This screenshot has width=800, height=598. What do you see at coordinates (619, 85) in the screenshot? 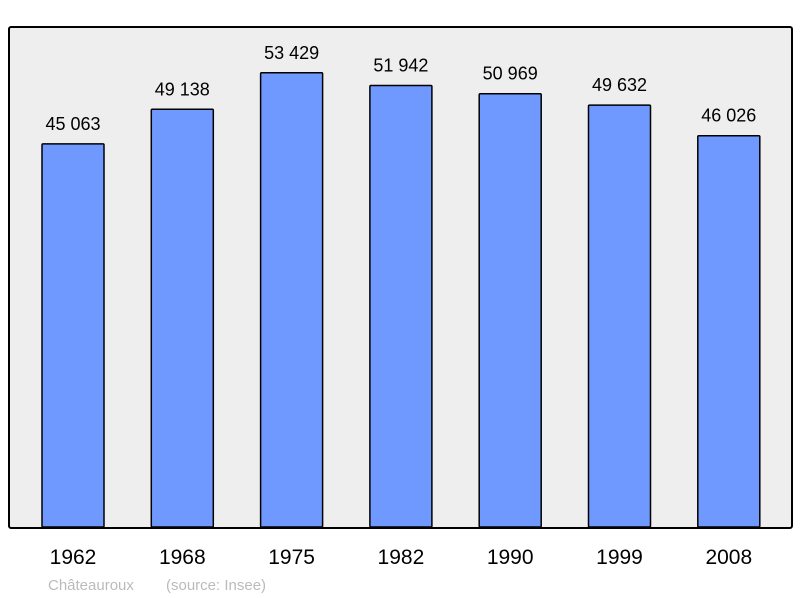
I see `value-label: 49 632` at bounding box center [619, 85].